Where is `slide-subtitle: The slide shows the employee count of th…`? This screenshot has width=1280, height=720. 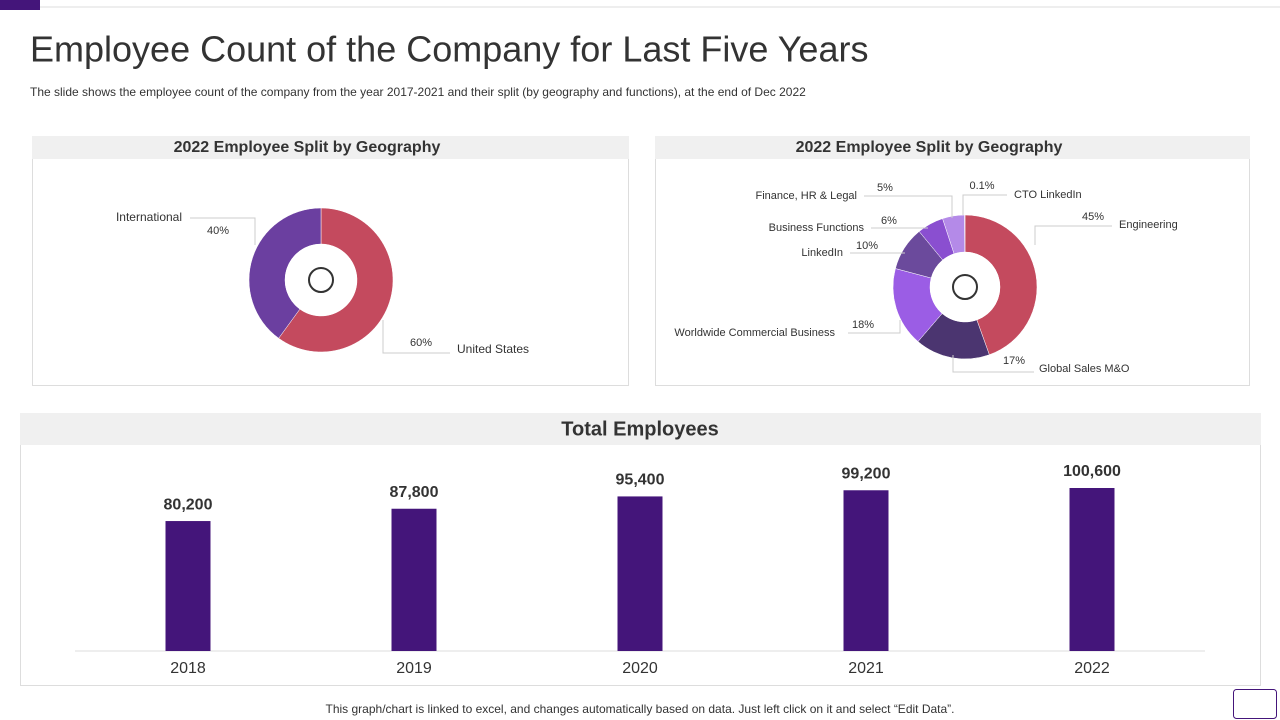 slide-subtitle: The slide shows the employee count of th… is located at coordinates (418, 92).